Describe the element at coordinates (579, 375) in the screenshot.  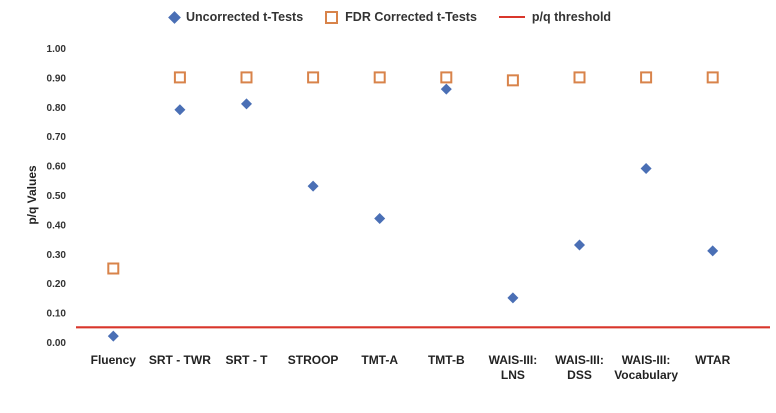
I see `x-tick-label: DSS` at that location.